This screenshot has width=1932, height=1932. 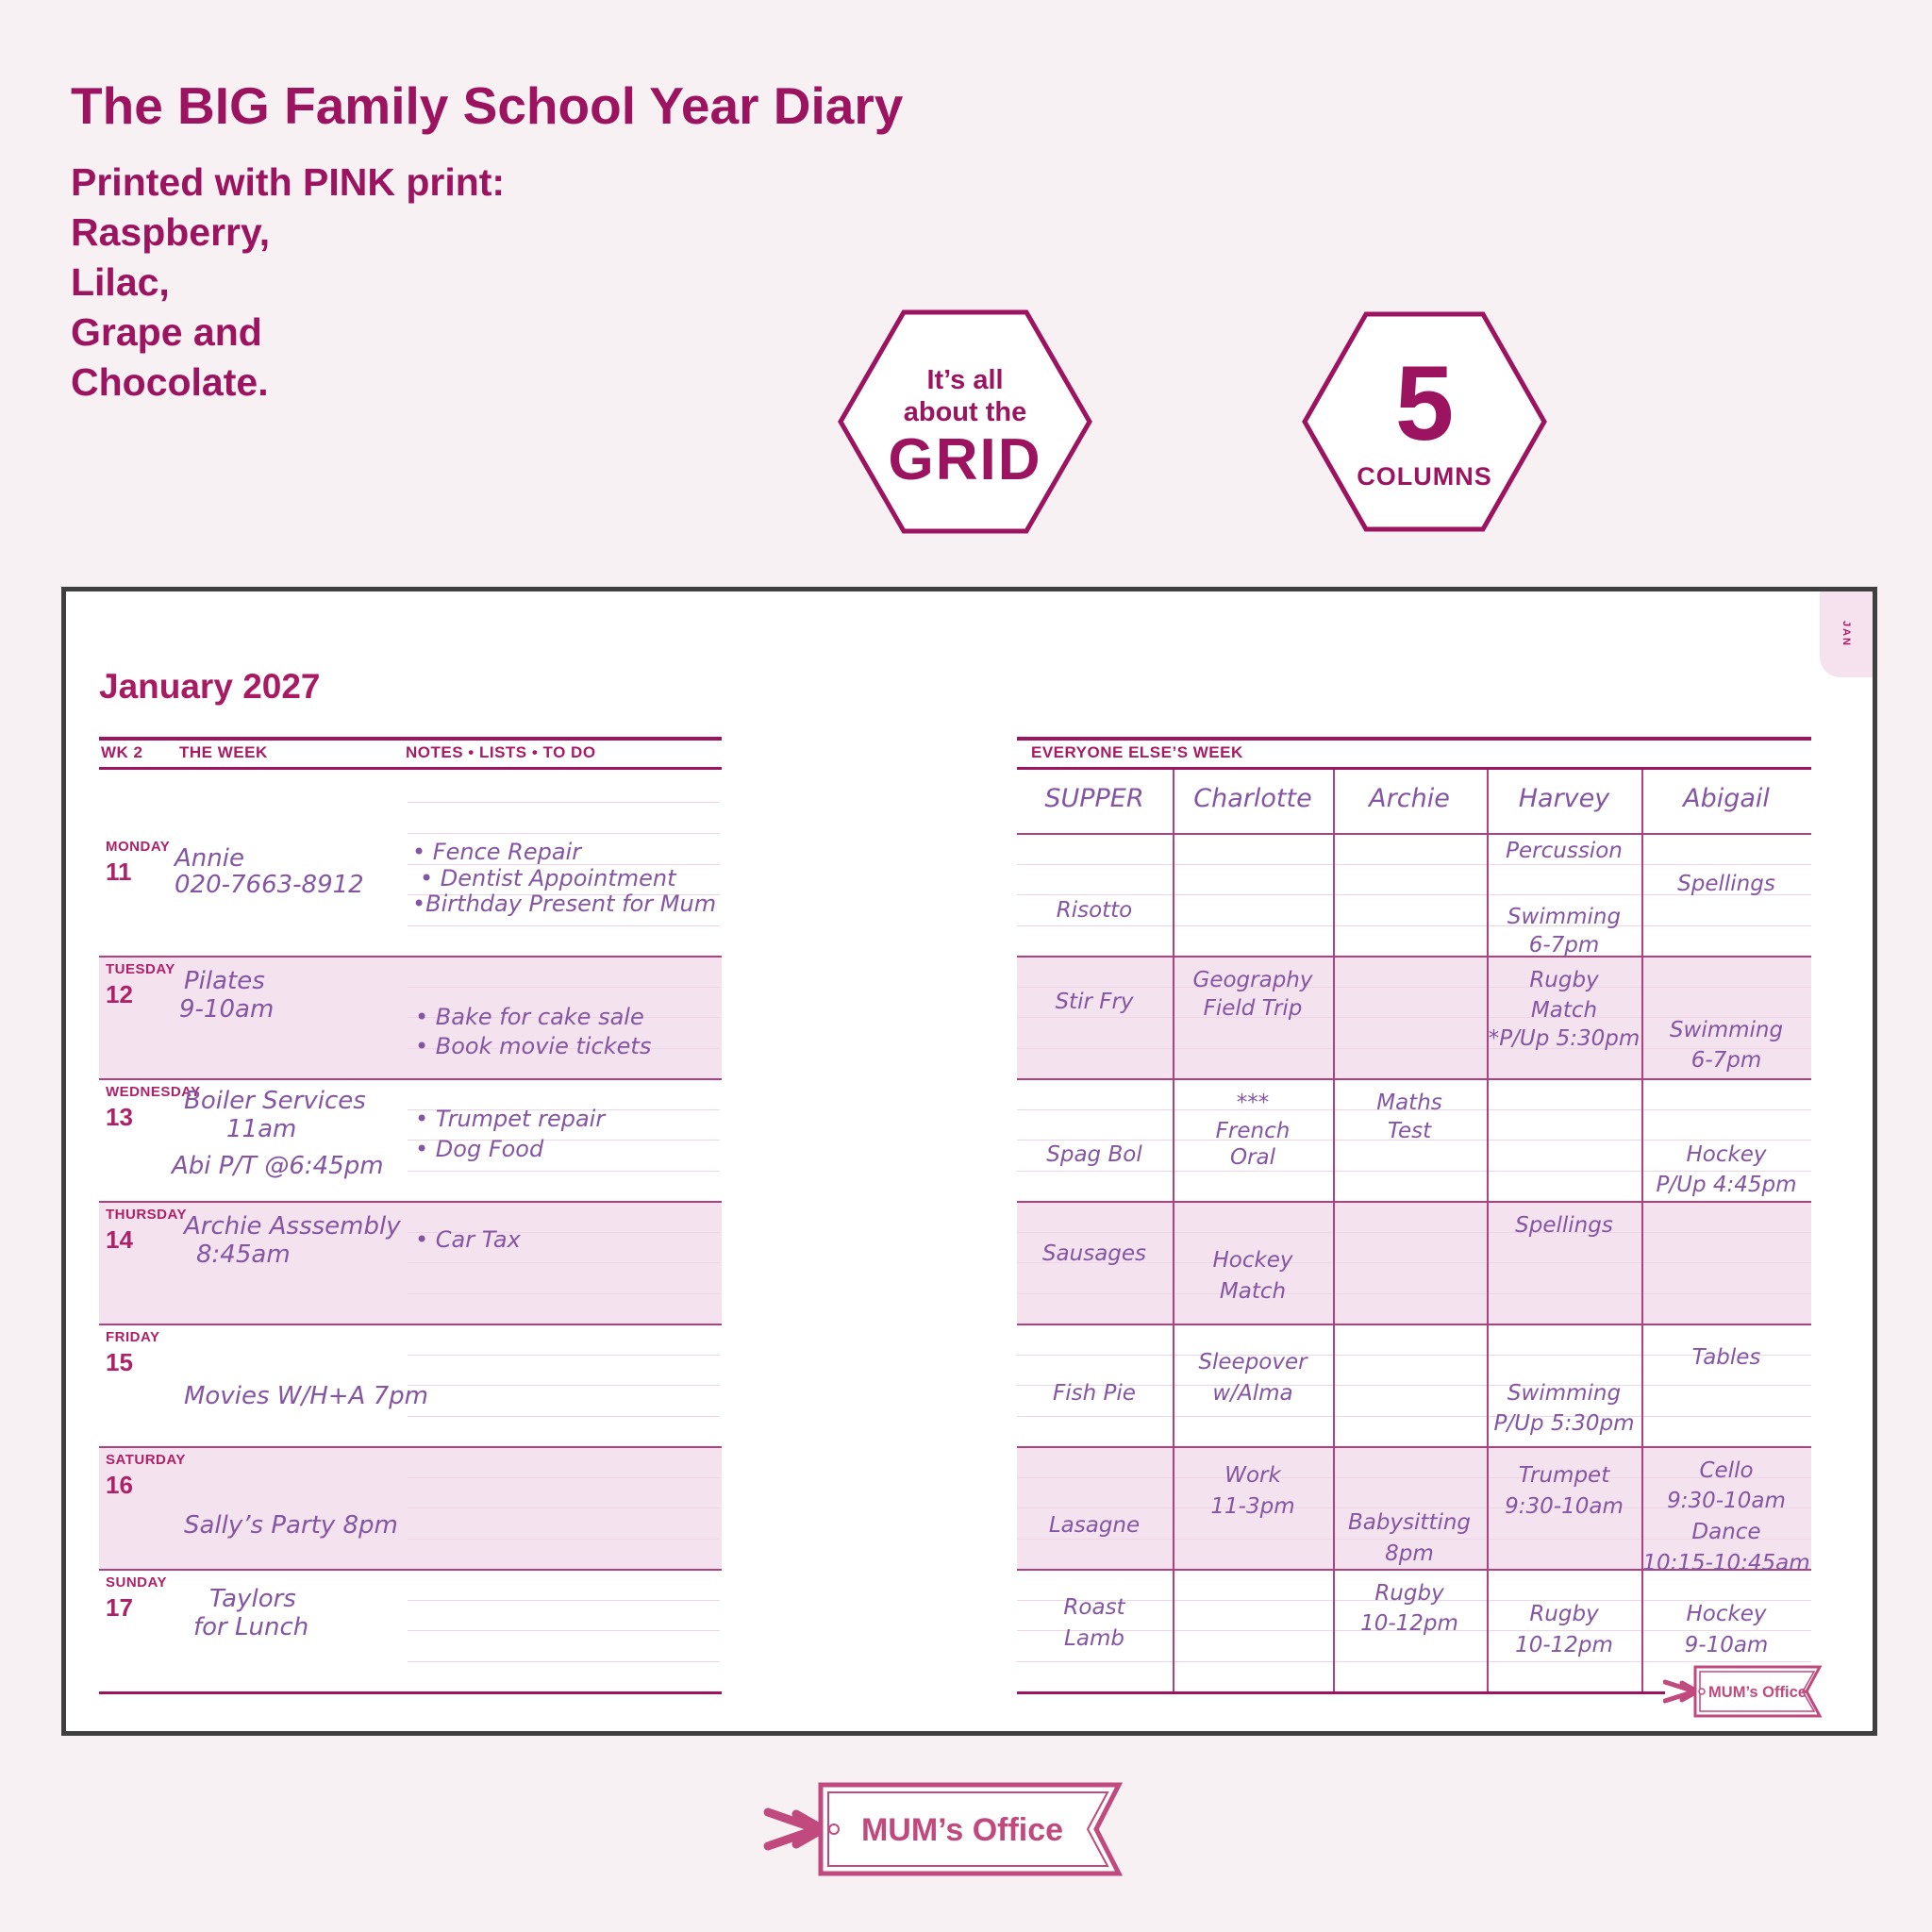 I want to click on diary-entry: Spag Bol, so click(x=1094, y=1155).